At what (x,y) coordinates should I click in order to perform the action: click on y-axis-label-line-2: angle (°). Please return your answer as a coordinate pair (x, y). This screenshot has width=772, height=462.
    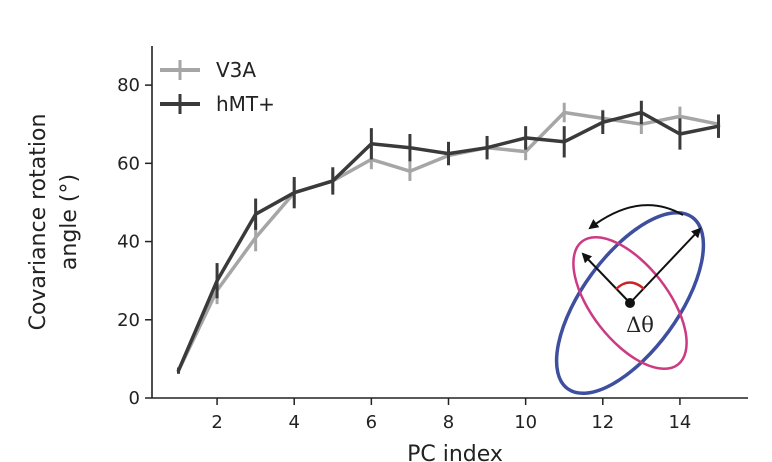
    Looking at the image, I should click on (69, 222).